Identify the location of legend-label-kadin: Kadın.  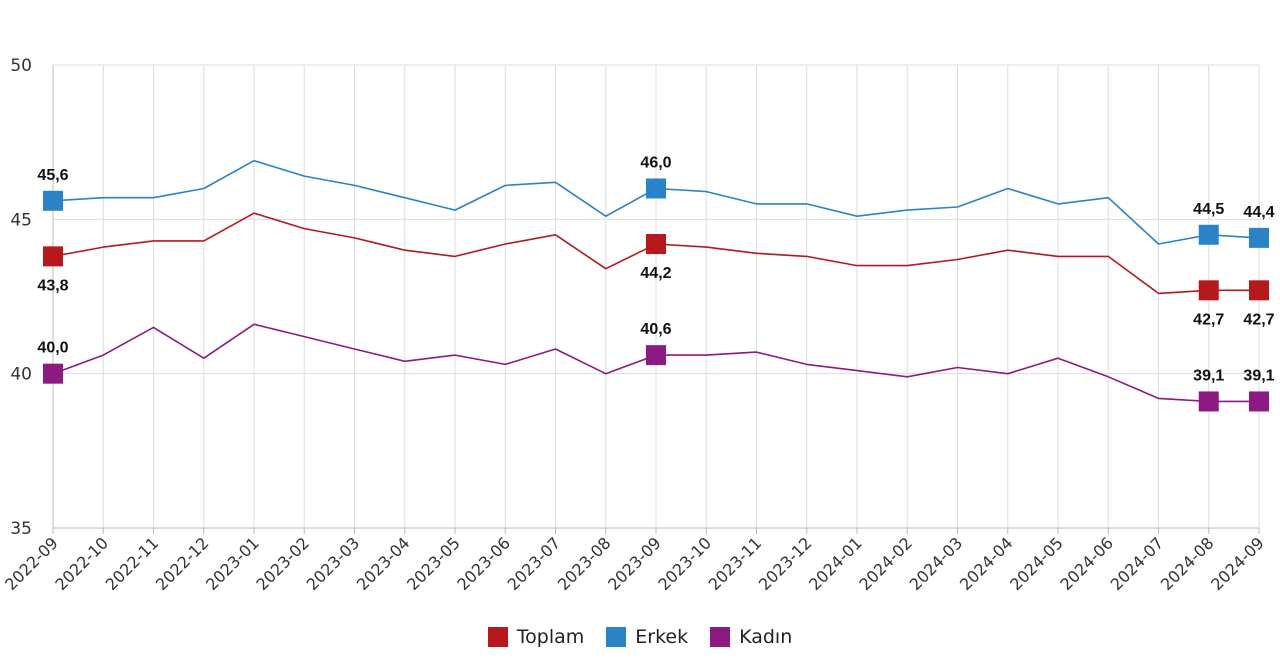
(766, 637).